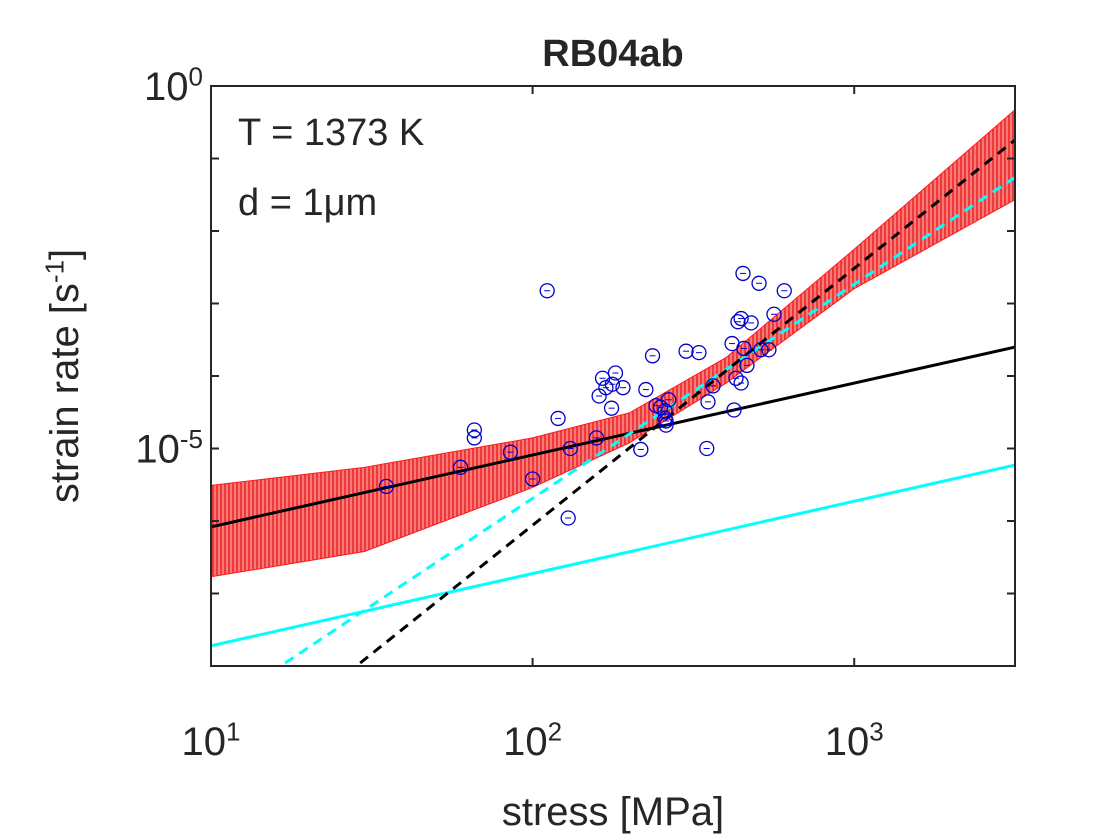 The width and height of the screenshot is (1120, 840). What do you see at coordinates (169, 447) in the screenshot?
I see `y-tick-label: 10⁻⁵` at bounding box center [169, 447].